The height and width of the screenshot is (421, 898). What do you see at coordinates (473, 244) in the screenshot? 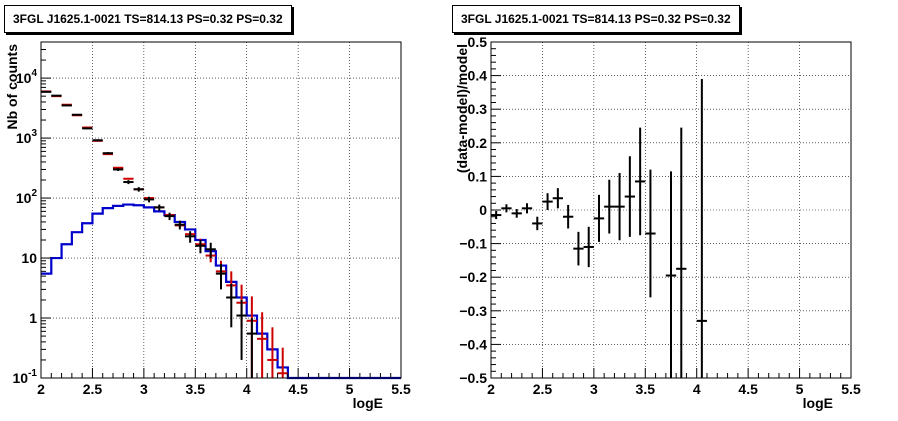
I see `y-tick-label: −0.1` at bounding box center [473, 244].